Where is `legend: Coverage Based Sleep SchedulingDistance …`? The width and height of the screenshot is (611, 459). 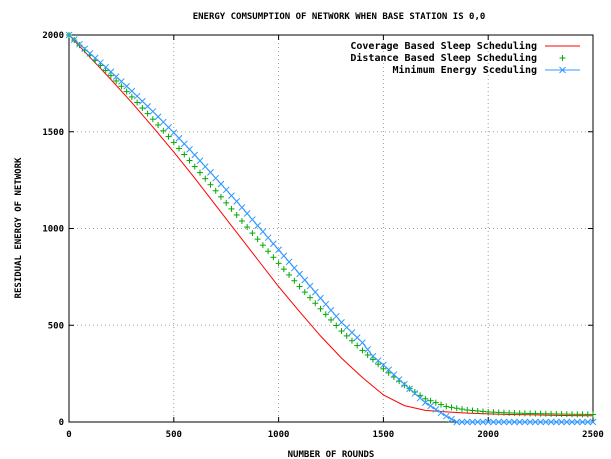
legend: Coverage Based Sleep SchedulingDistance … is located at coordinates (465, 58).